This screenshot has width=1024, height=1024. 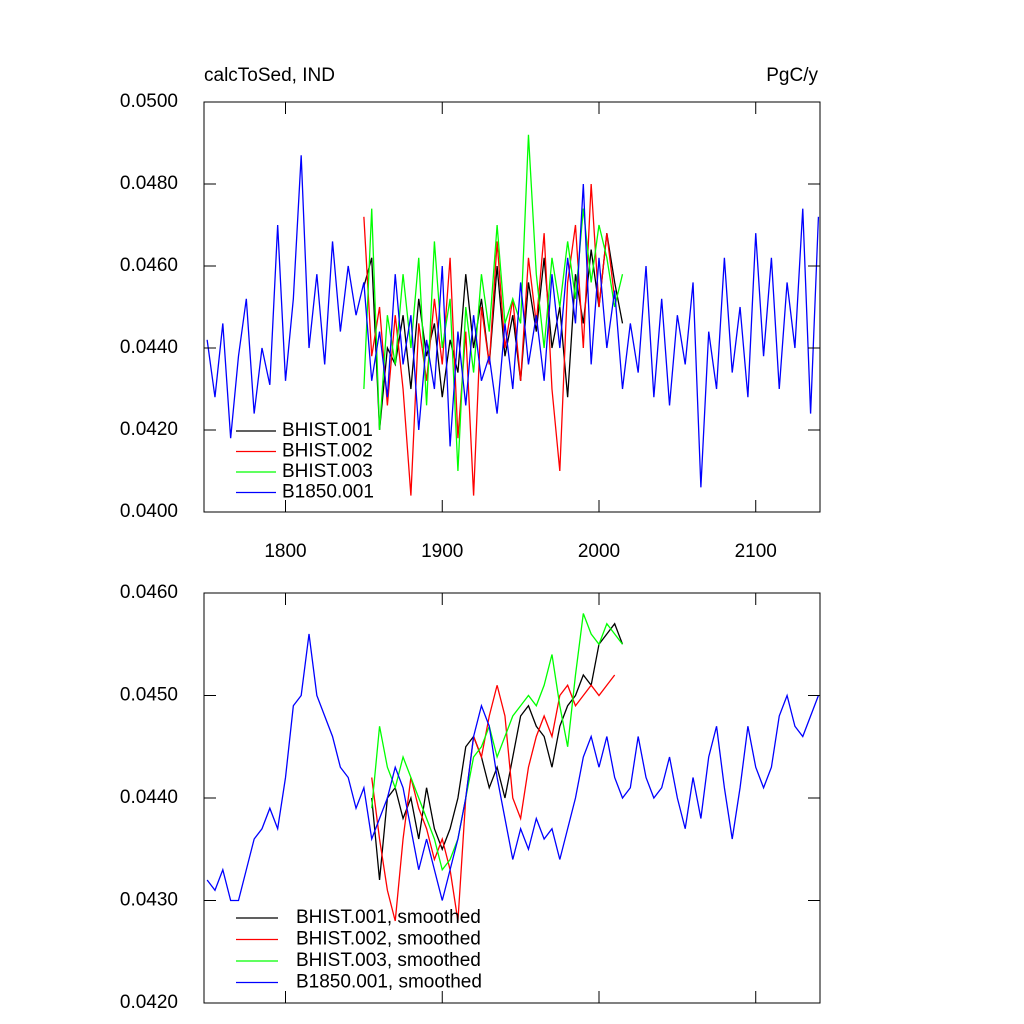 What do you see at coordinates (327, 451) in the screenshot?
I see `legend-label: BHIST.002` at bounding box center [327, 451].